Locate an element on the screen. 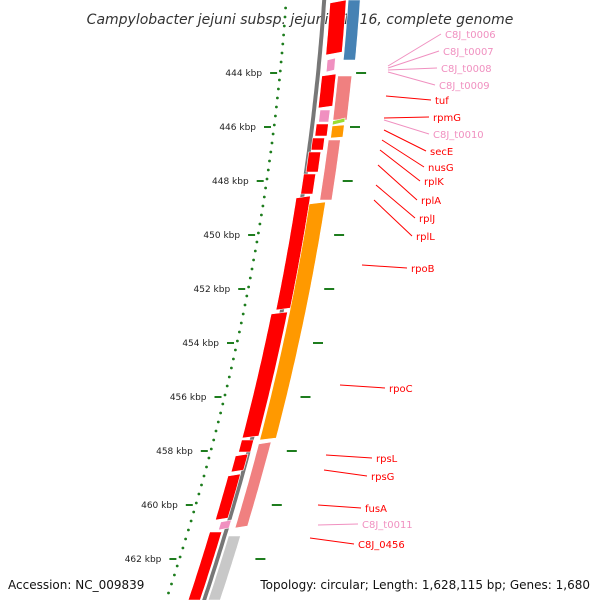 The height and width of the screenshot is (600, 600). gene-label: C8J_t0007 is located at coordinates (468, 52).